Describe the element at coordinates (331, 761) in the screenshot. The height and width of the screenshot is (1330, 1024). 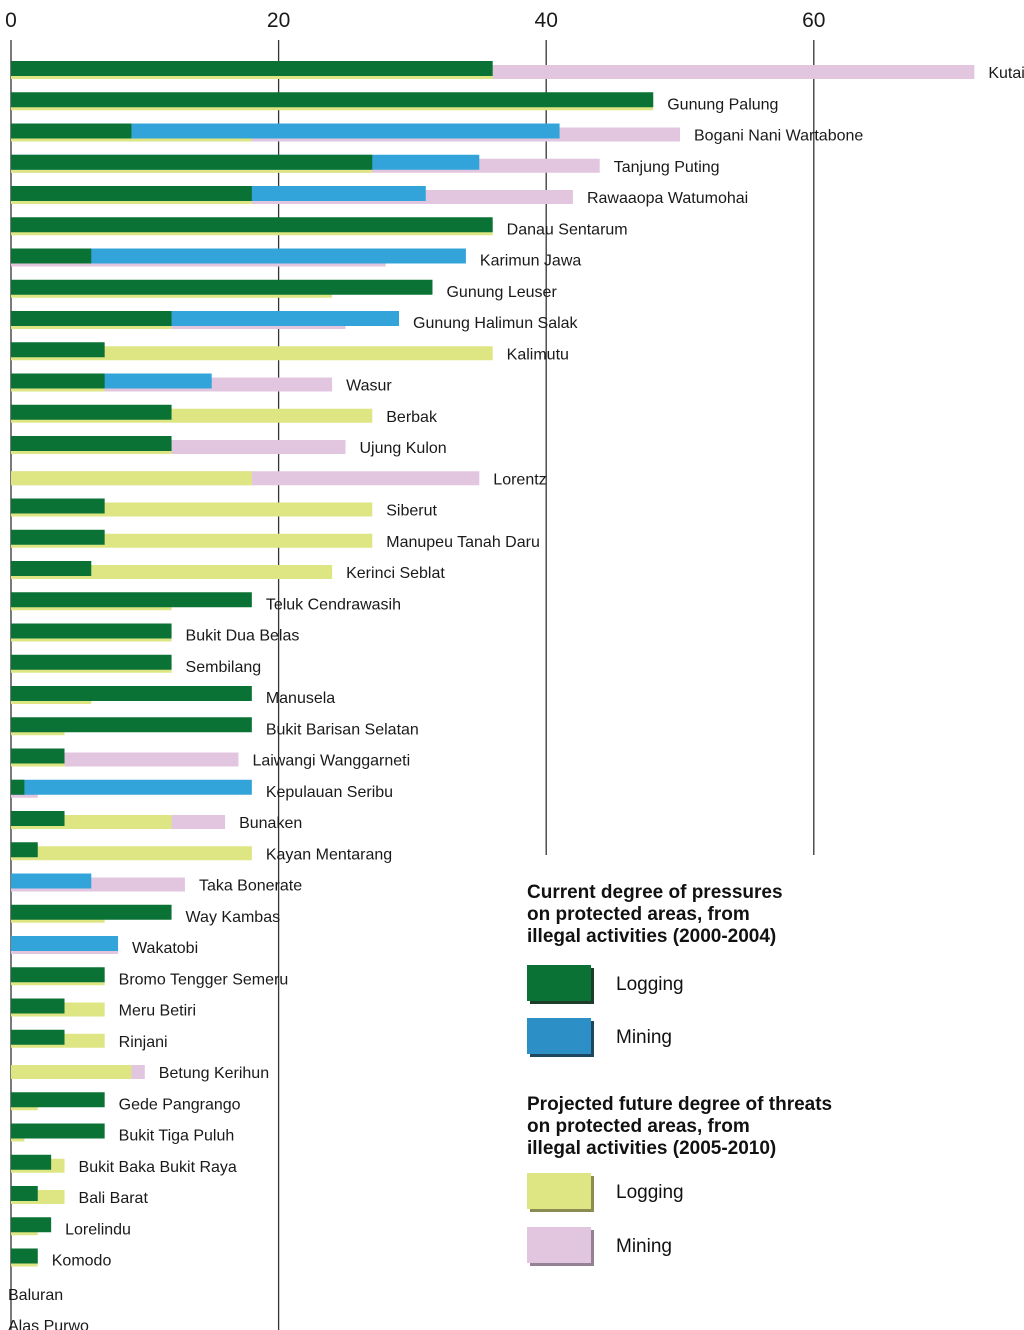
I see `label-laiwangi-wanggarneti: Laiwangi Wanggarneti` at that location.